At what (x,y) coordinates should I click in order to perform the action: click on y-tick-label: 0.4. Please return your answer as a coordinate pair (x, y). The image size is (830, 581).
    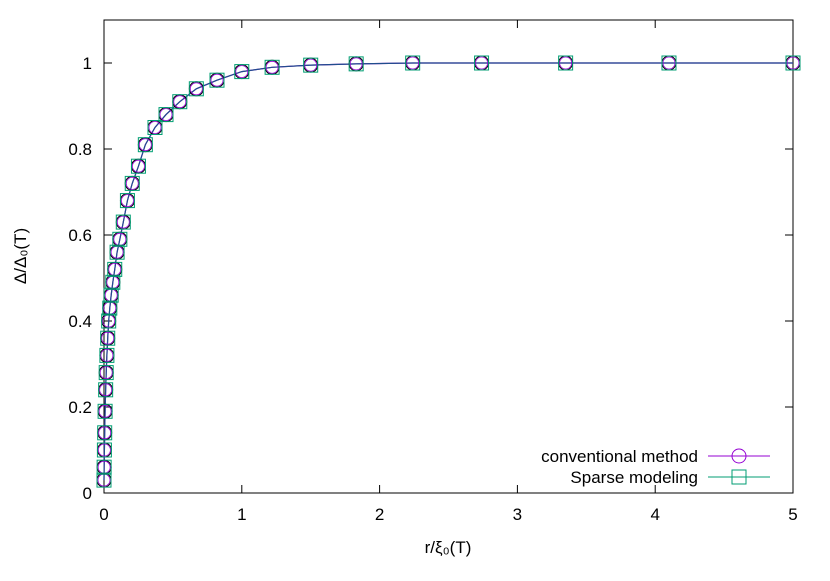
    Looking at the image, I should click on (80, 321).